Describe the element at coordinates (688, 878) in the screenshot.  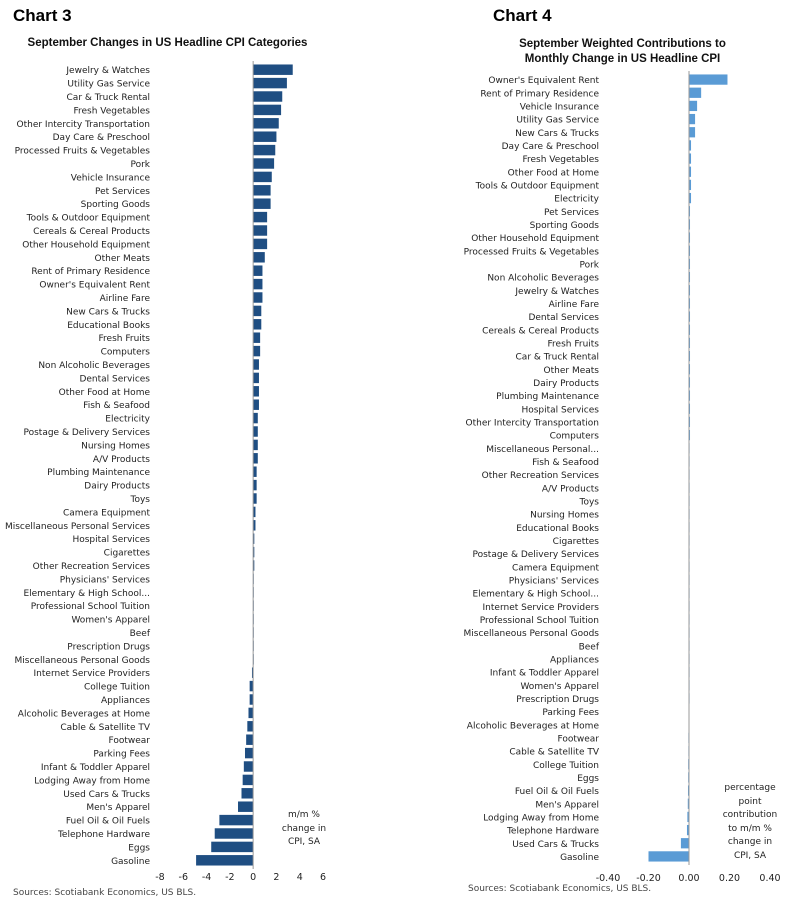
I see `x-tick-label: 0.00` at that location.